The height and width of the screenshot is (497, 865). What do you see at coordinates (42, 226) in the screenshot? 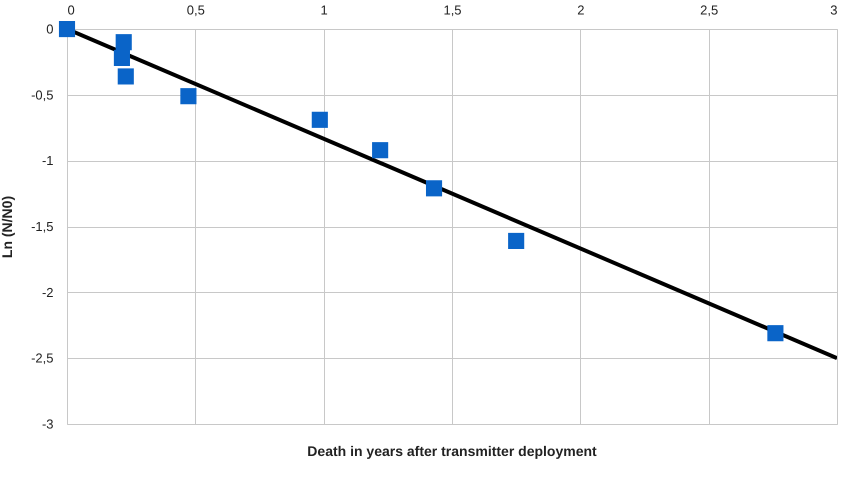
I see `y-tick-label: -1,5` at bounding box center [42, 226].